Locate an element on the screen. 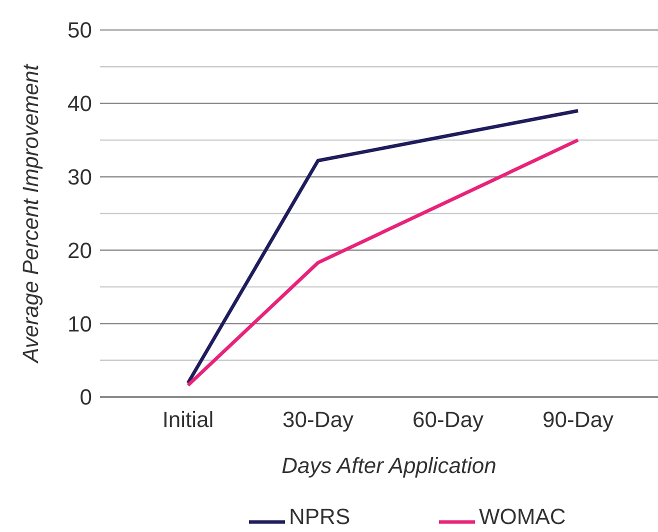  x-tick-label: 30-Day is located at coordinates (318, 419).